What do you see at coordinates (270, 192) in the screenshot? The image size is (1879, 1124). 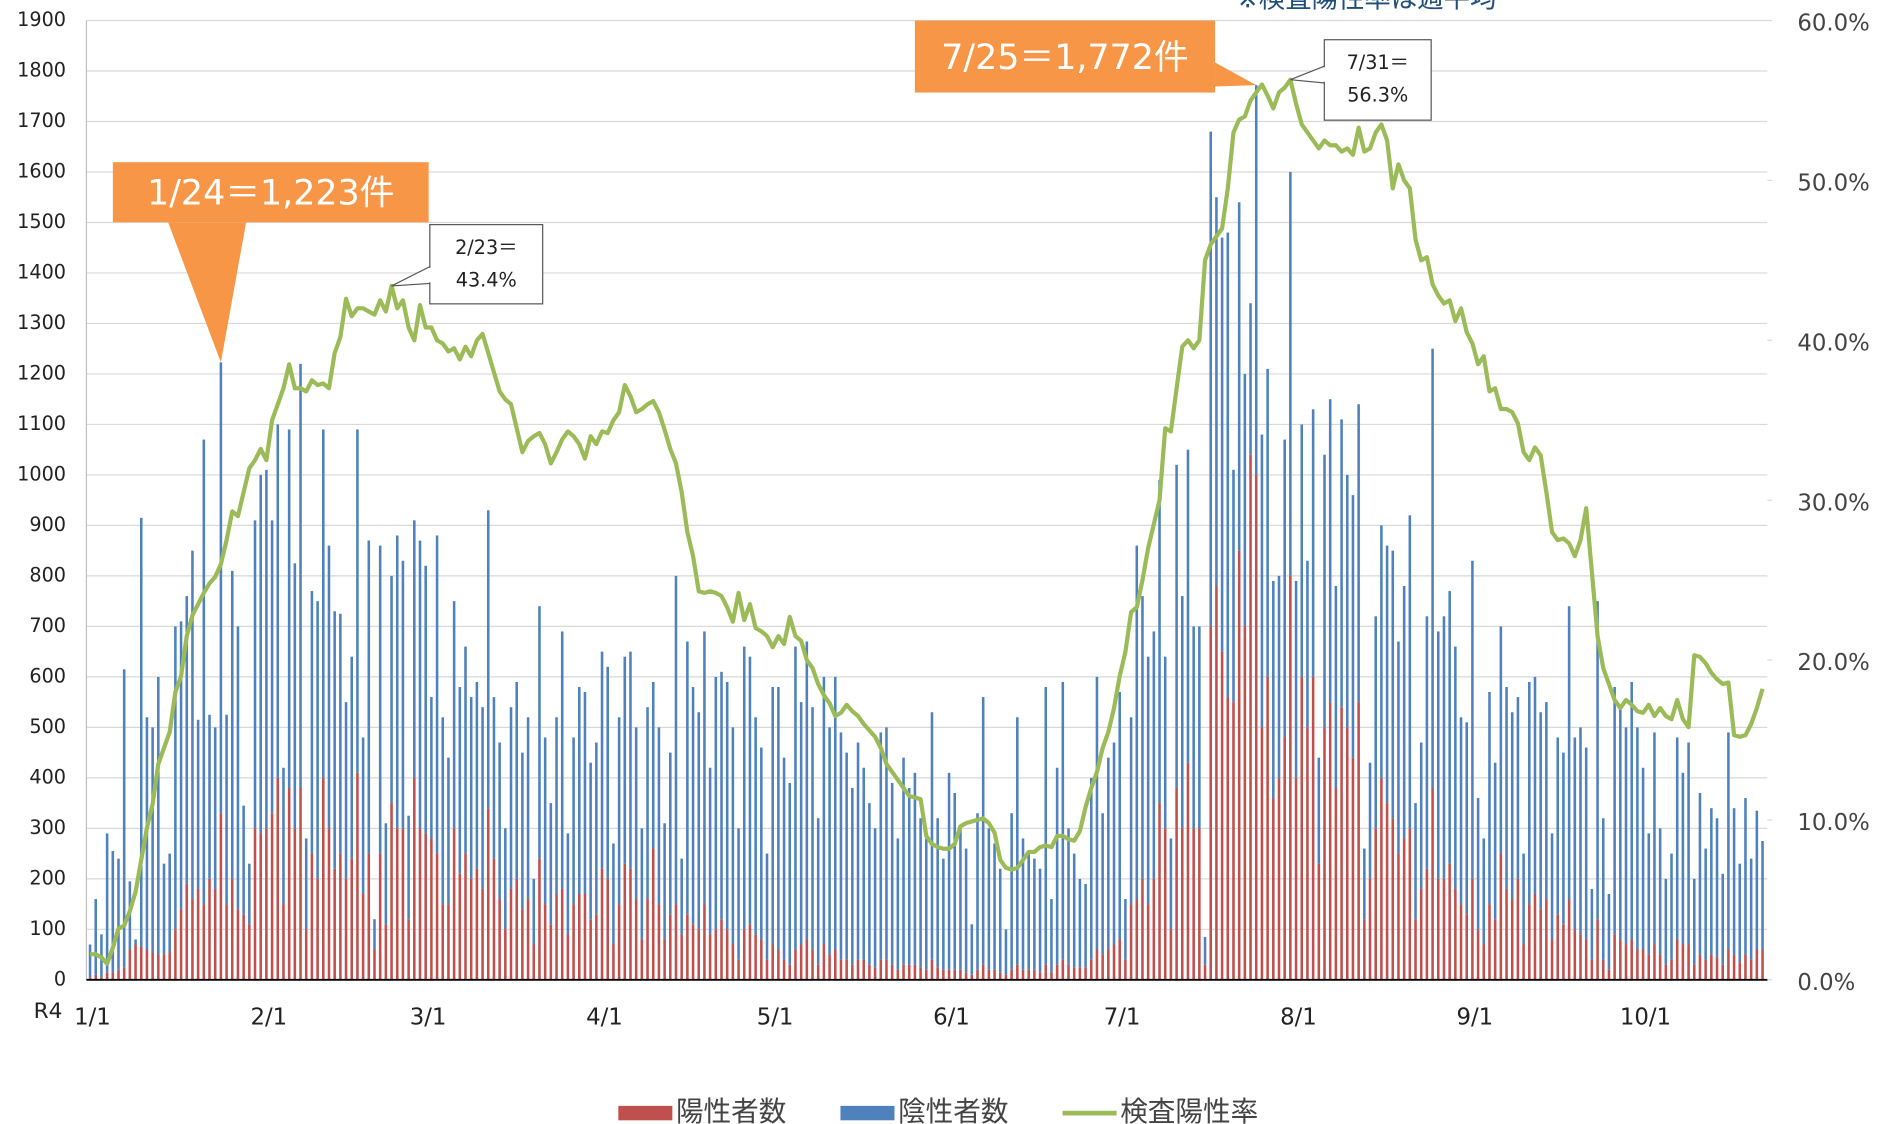 I see `callout-box` at bounding box center [270, 192].